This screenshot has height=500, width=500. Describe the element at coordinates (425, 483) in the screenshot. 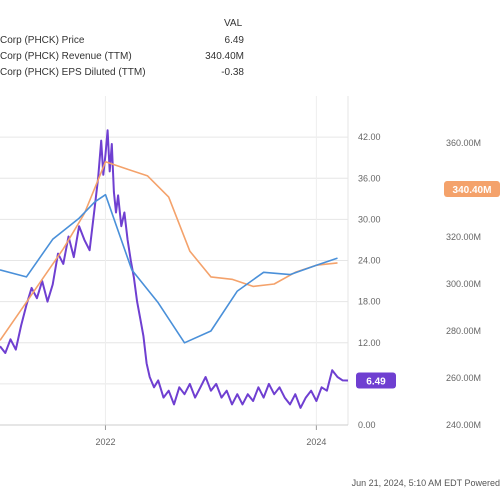

I see `chart-footer: Jun 21, 2024, 5:10 AM EDT Powered` at that location.